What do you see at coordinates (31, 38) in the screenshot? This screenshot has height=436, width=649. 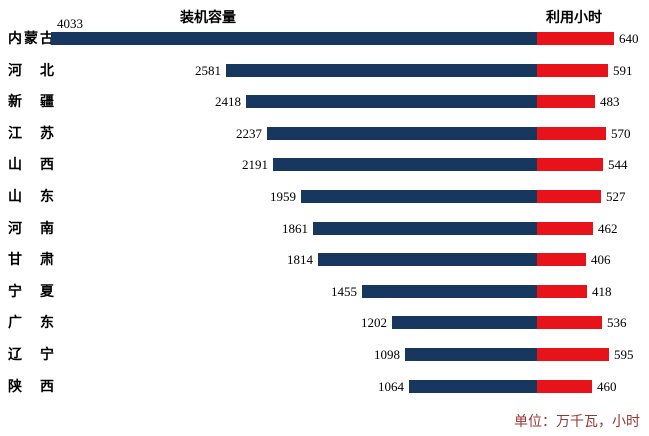 I see `category-label: 内蒙古` at bounding box center [31, 38].